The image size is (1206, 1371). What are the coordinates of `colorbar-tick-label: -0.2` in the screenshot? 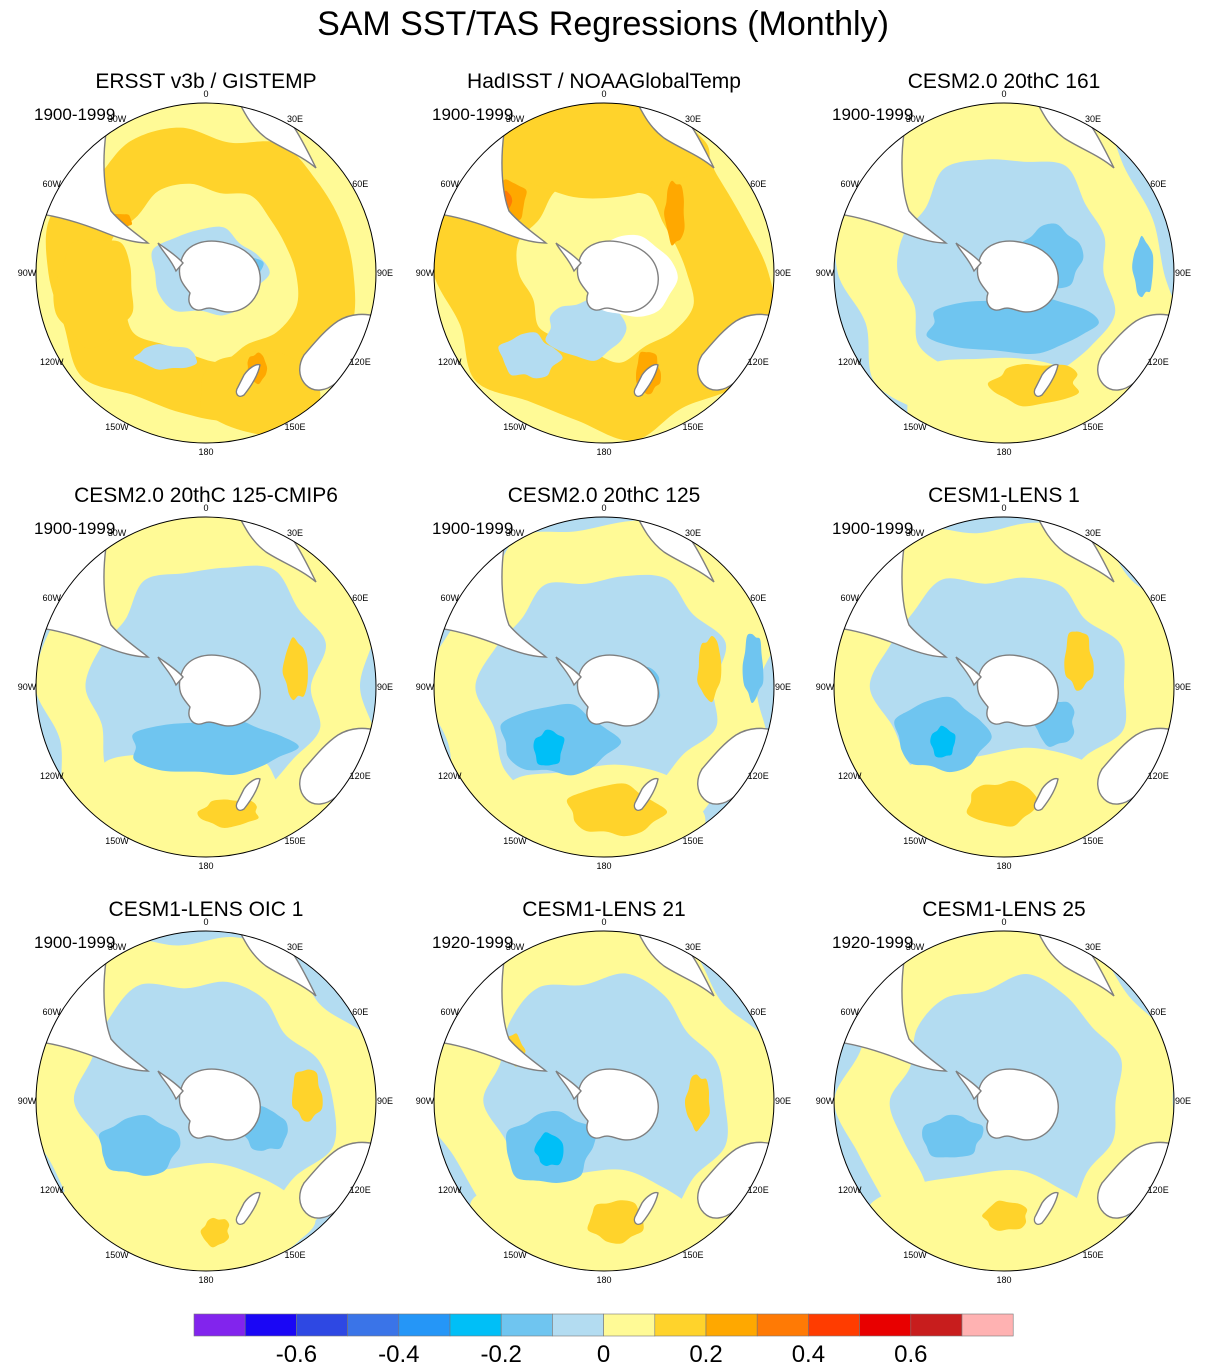 It's located at (501, 1354).